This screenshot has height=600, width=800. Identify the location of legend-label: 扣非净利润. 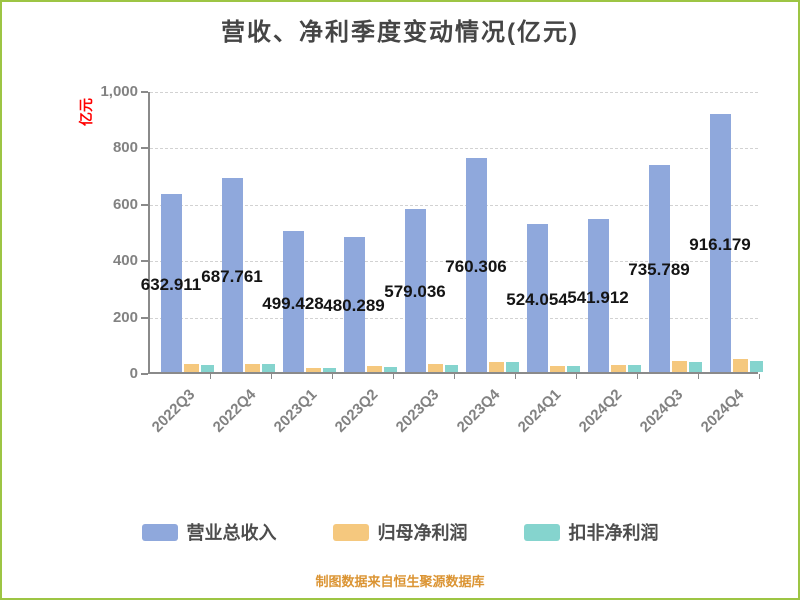
(613, 533).